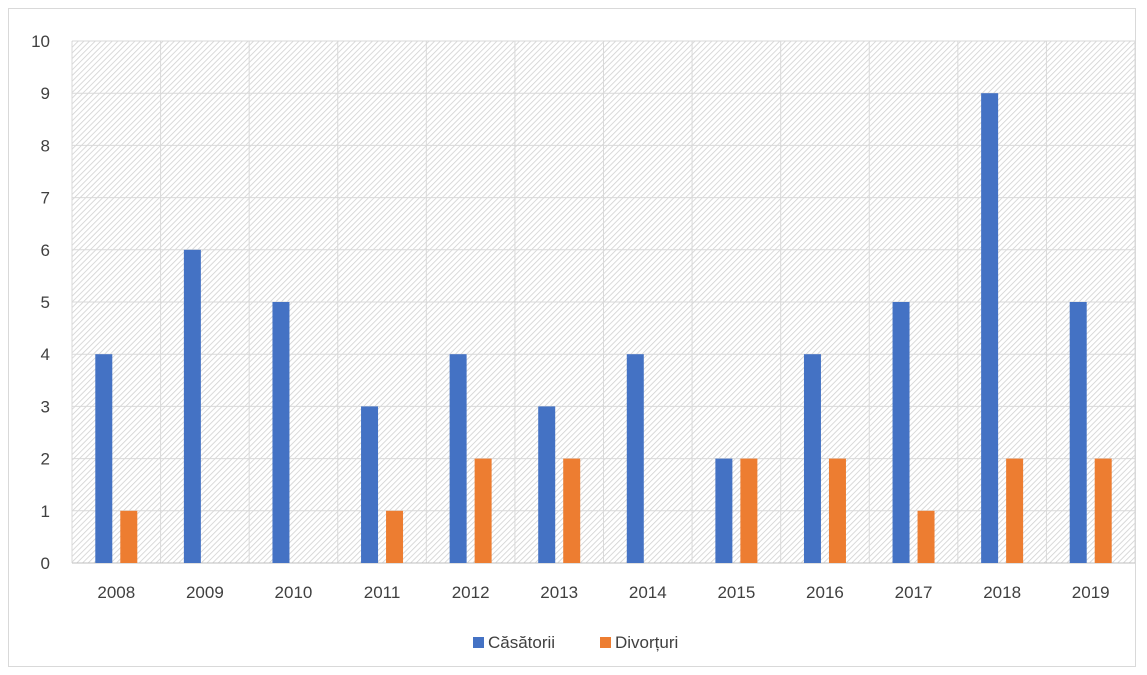  What do you see at coordinates (45, 198) in the screenshot?
I see `y-tick-label: 7` at bounding box center [45, 198].